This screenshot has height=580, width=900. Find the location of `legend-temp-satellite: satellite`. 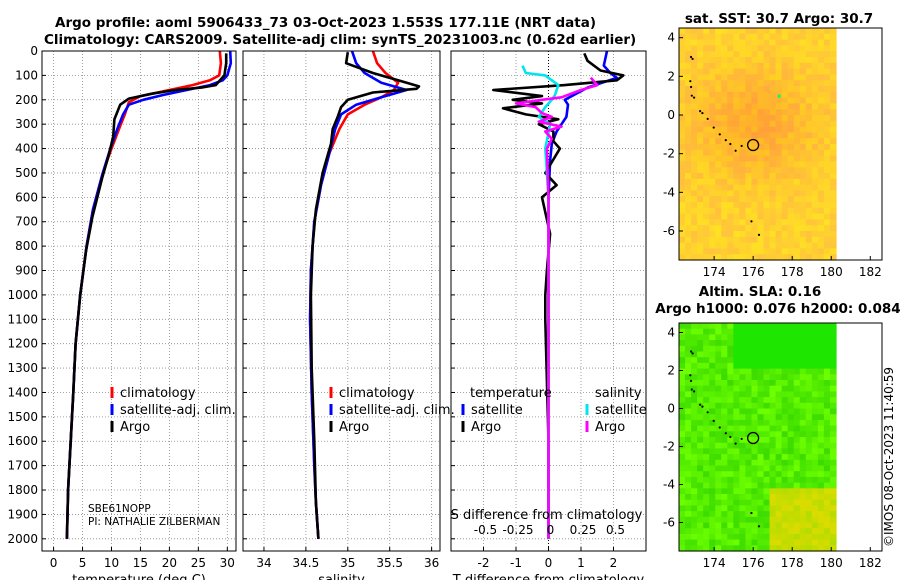

legend-temp-satellite: satellite is located at coordinates (497, 410).